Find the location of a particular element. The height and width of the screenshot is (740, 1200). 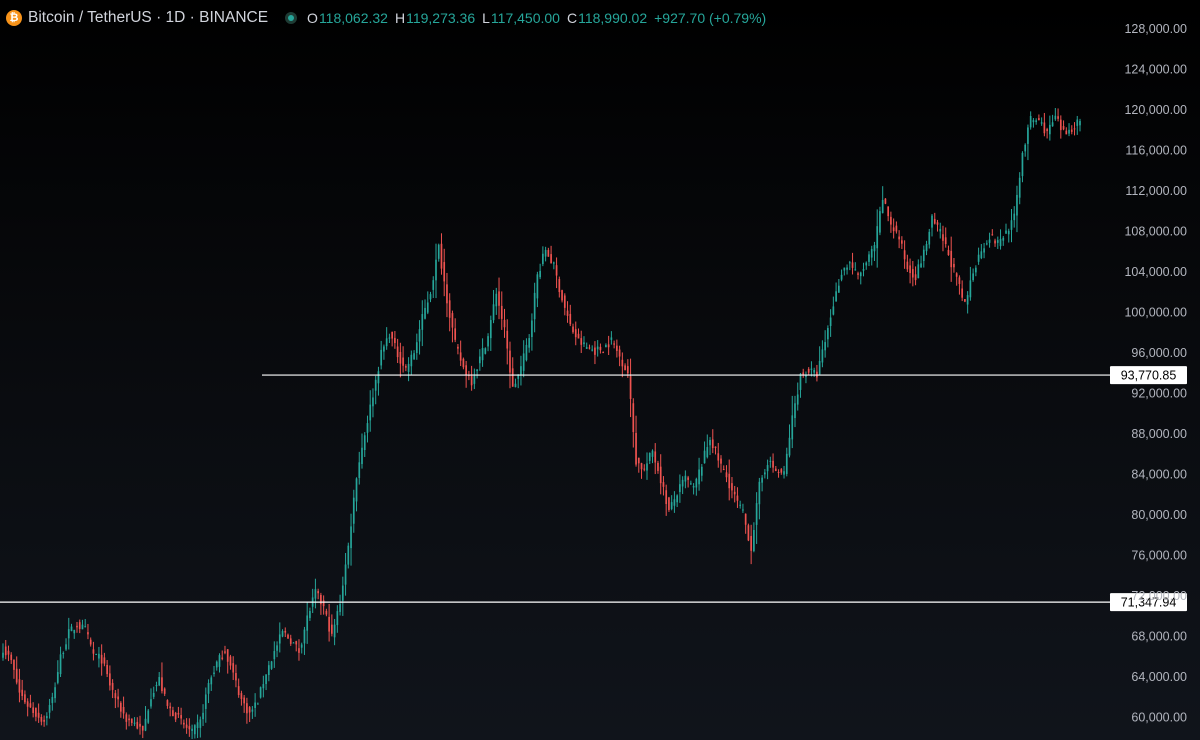

price-tick-label: 100,000.00 is located at coordinates (1155, 313).